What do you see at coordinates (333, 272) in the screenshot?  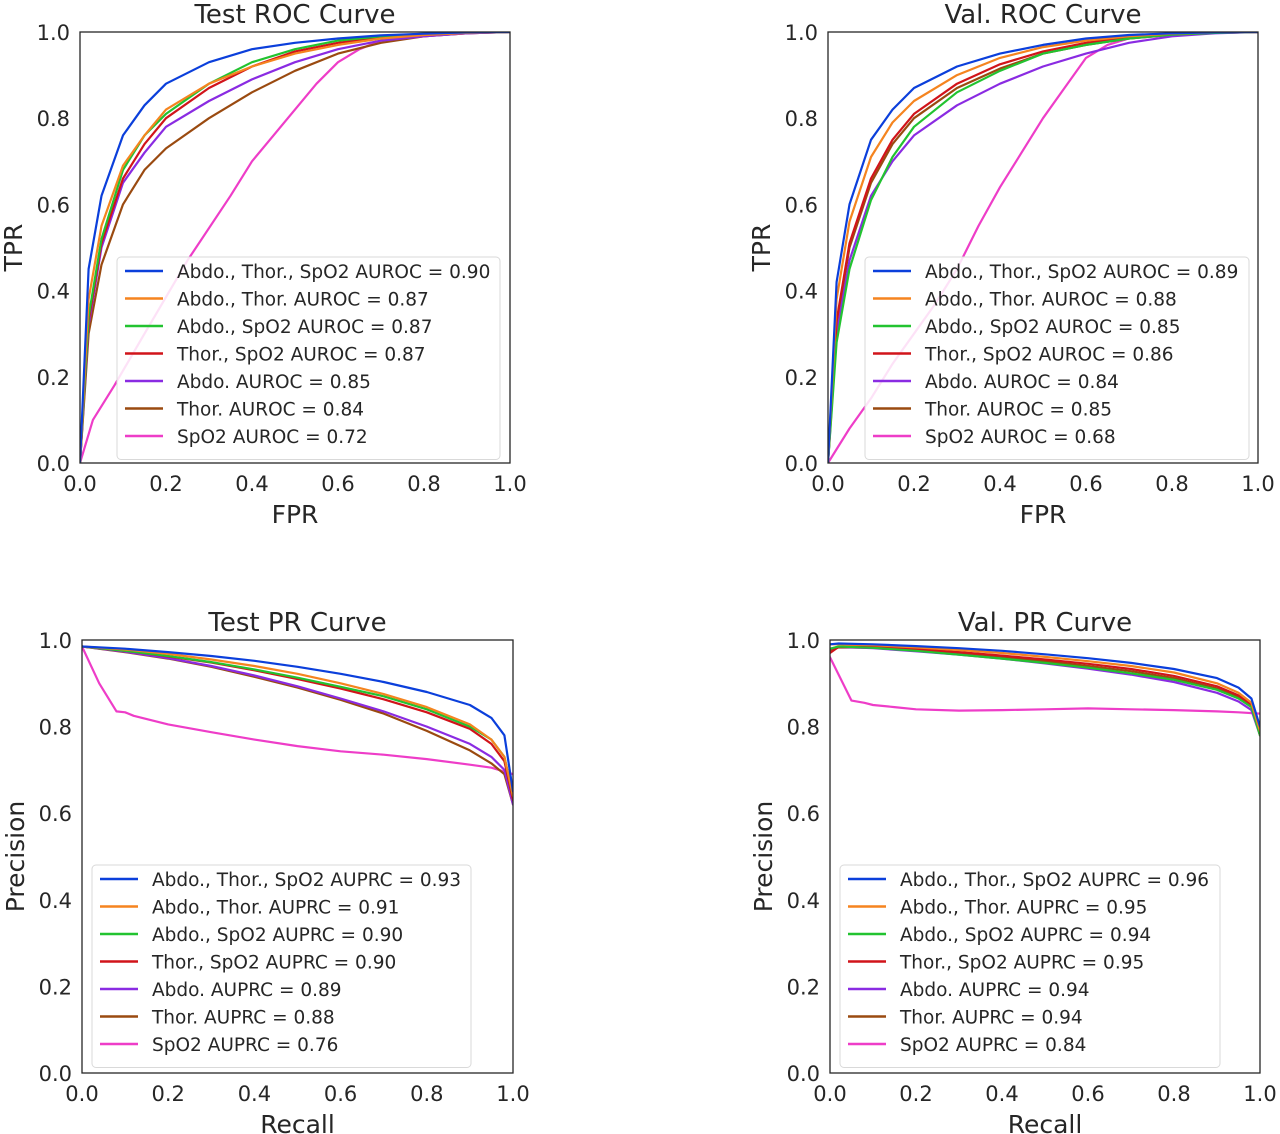 I see `legend-label: Abdo., Thor., SpO2 AUROC = 0.90` at bounding box center [333, 272].